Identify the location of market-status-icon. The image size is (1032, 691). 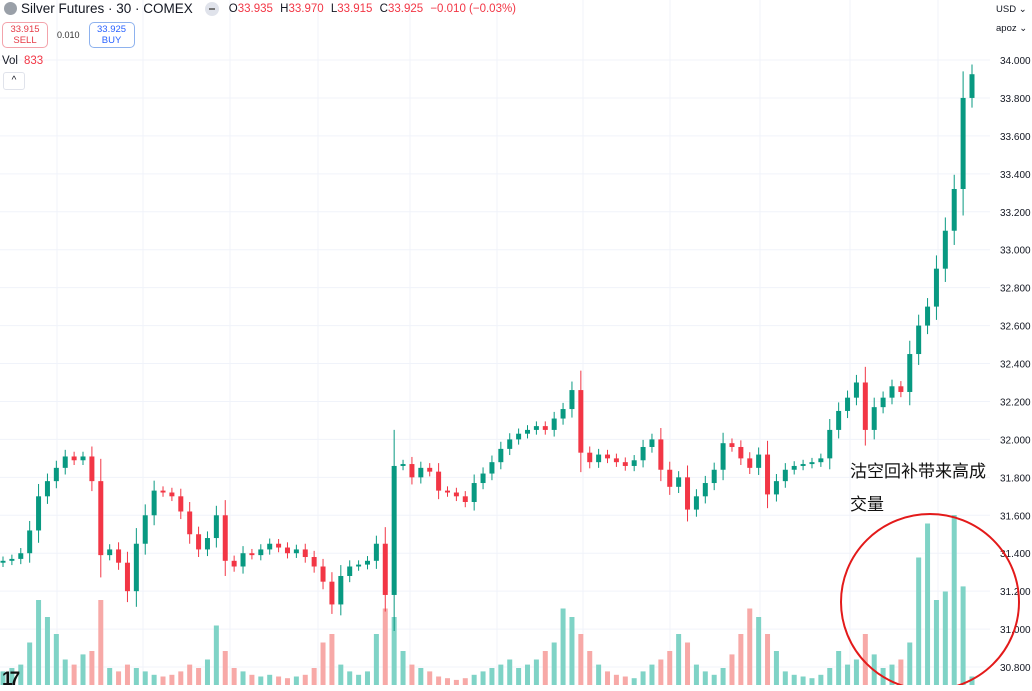
(211, 8).